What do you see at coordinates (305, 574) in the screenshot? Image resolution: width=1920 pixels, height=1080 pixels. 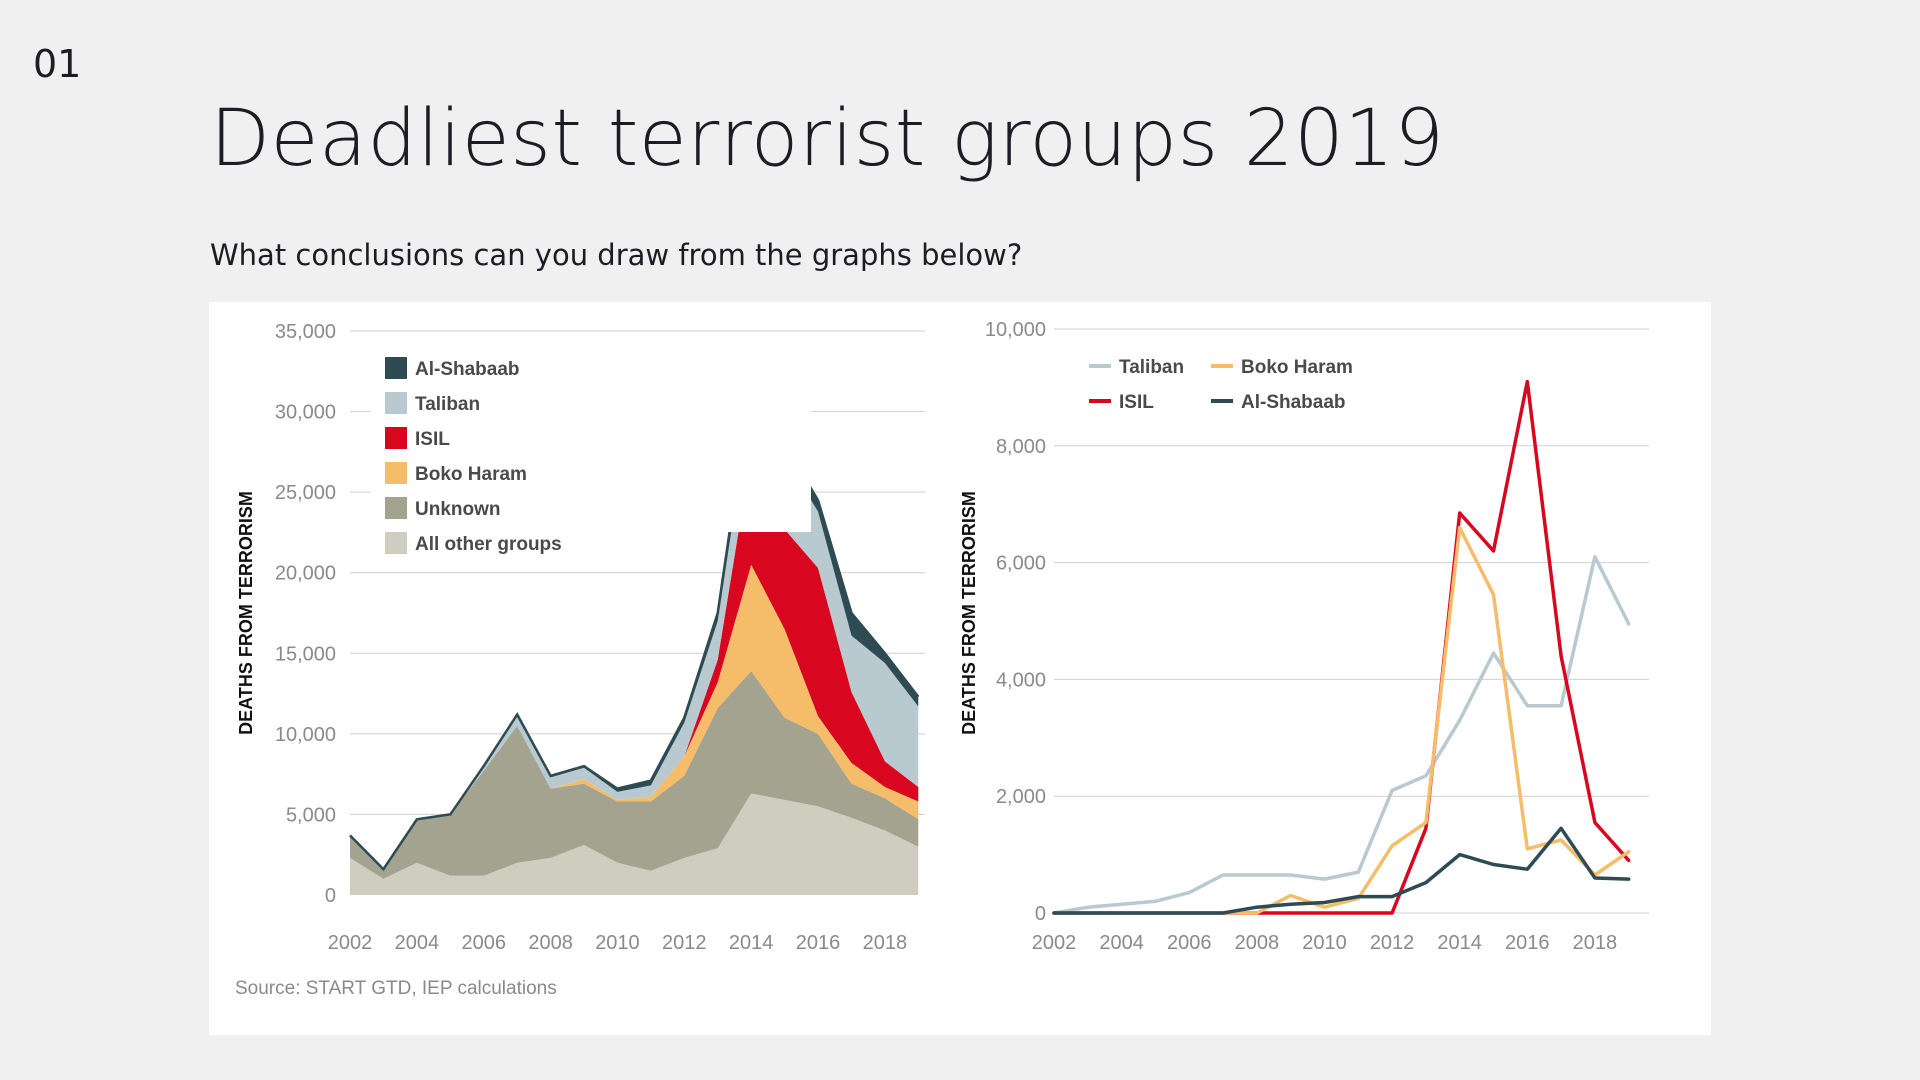 I see `chart1-y-tick-label: 20,000` at bounding box center [305, 574].